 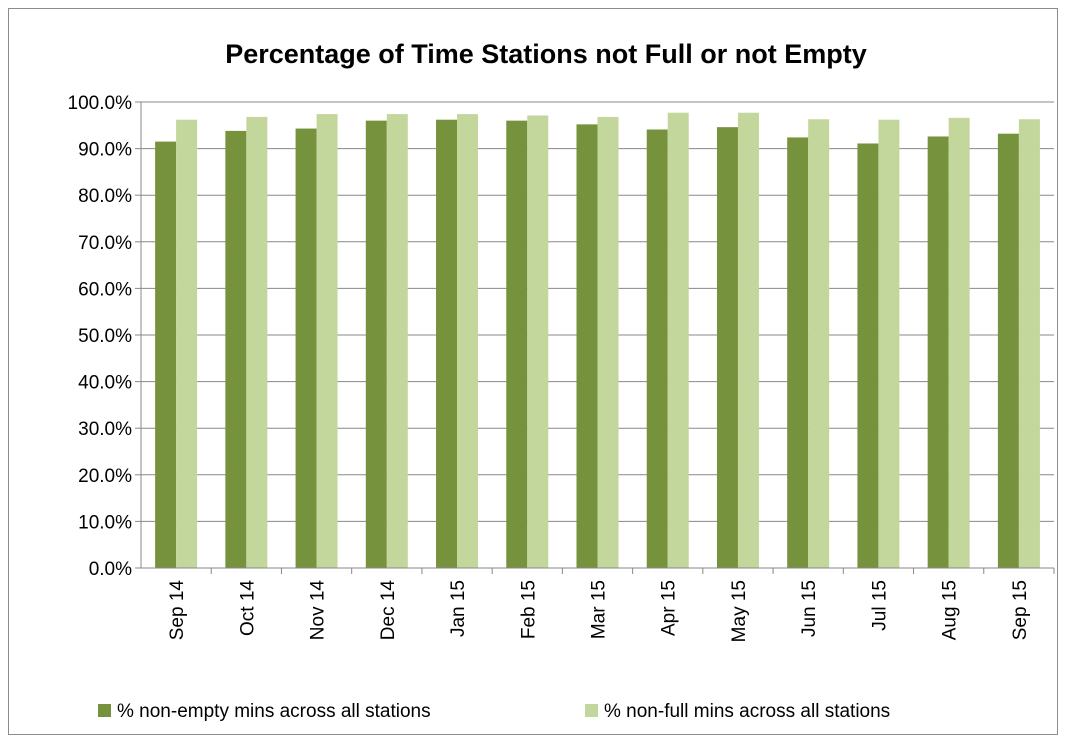 I want to click on legend-label: % non-empty mins across all stations, so click(x=274, y=711).